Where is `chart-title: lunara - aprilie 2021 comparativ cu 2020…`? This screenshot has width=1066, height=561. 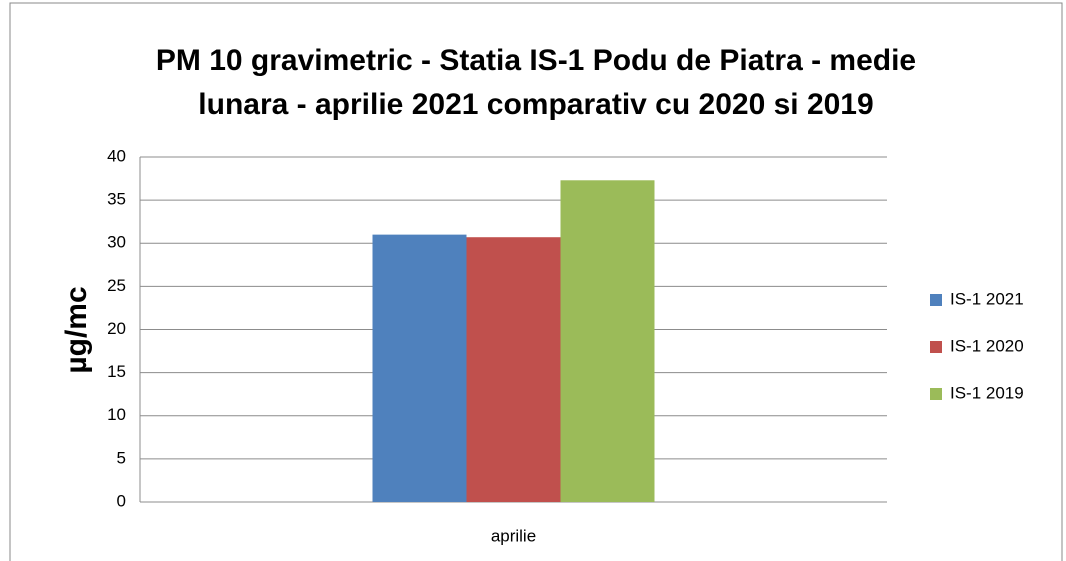 chart-title: lunara - aprilie 2021 comparativ cu 2020… is located at coordinates (535, 104).